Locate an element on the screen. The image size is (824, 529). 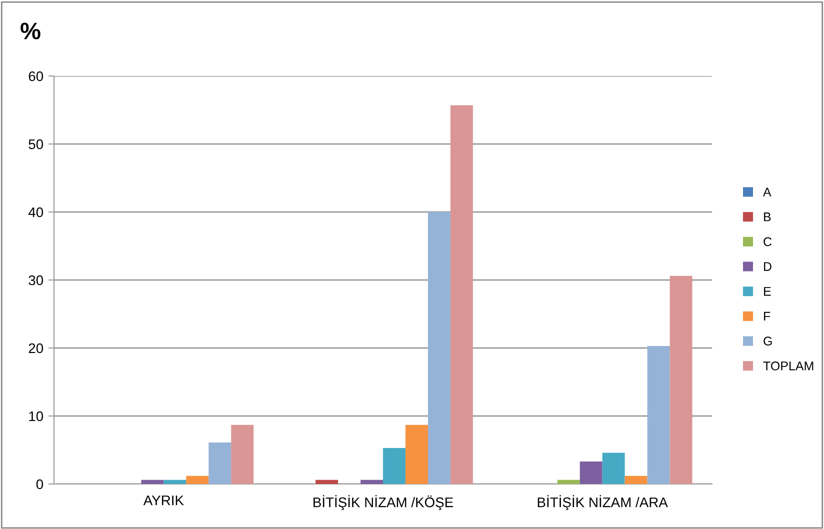
legend-label: B is located at coordinates (767, 217).